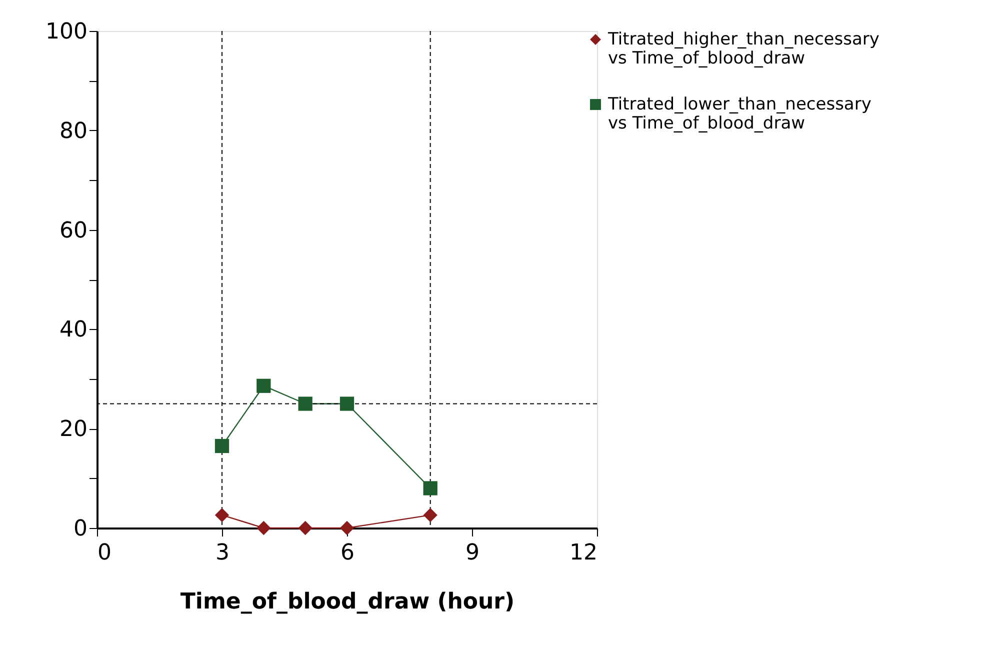 This screenshot has height=656, width=992. I want to click on x-tick-label: 12, so click(584, 553).